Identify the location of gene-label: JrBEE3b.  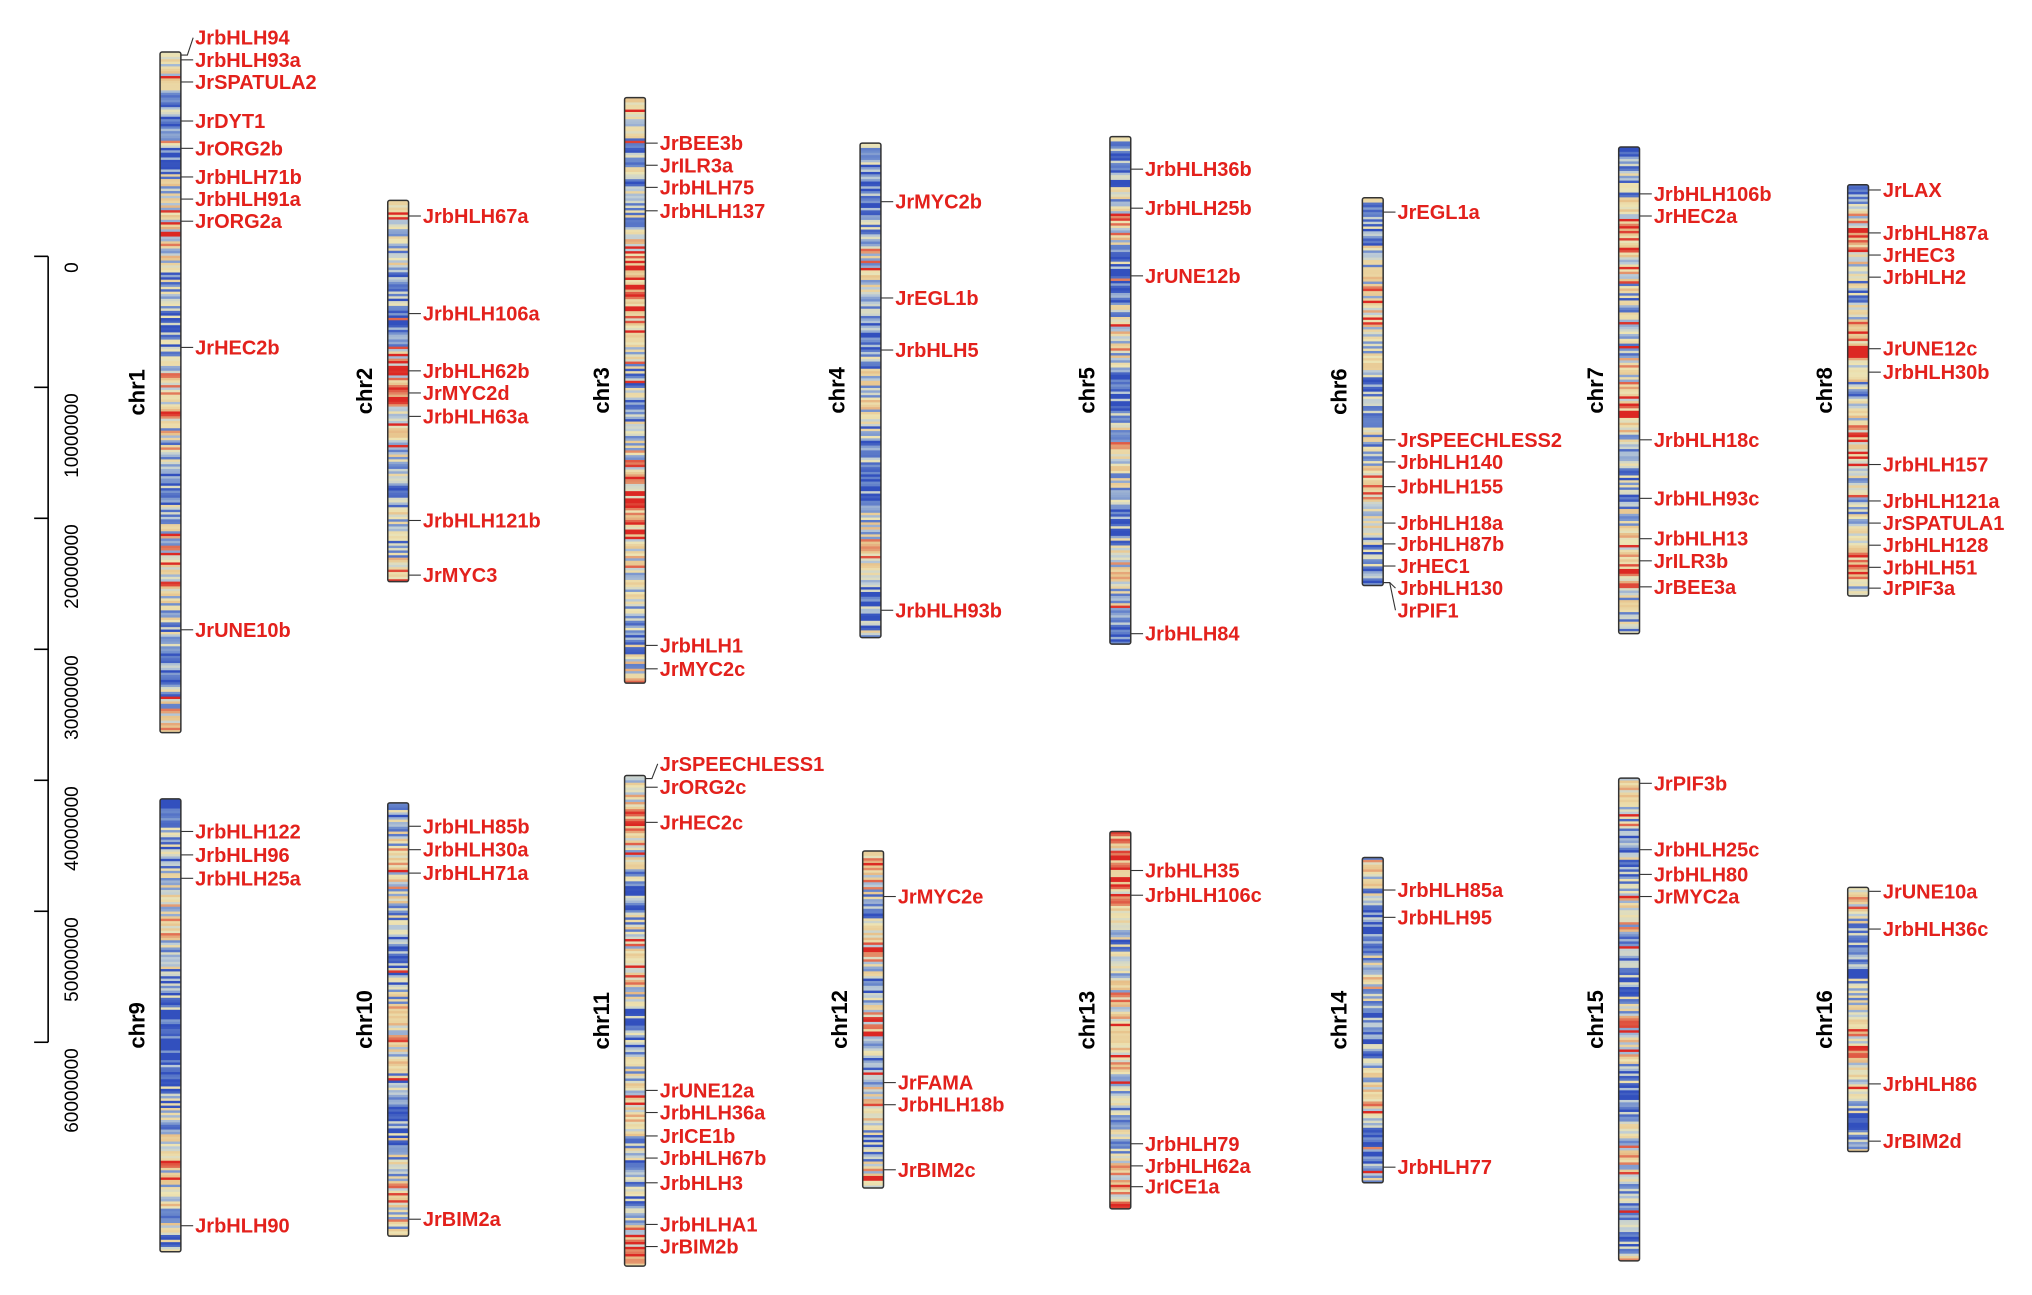
(701, 144).